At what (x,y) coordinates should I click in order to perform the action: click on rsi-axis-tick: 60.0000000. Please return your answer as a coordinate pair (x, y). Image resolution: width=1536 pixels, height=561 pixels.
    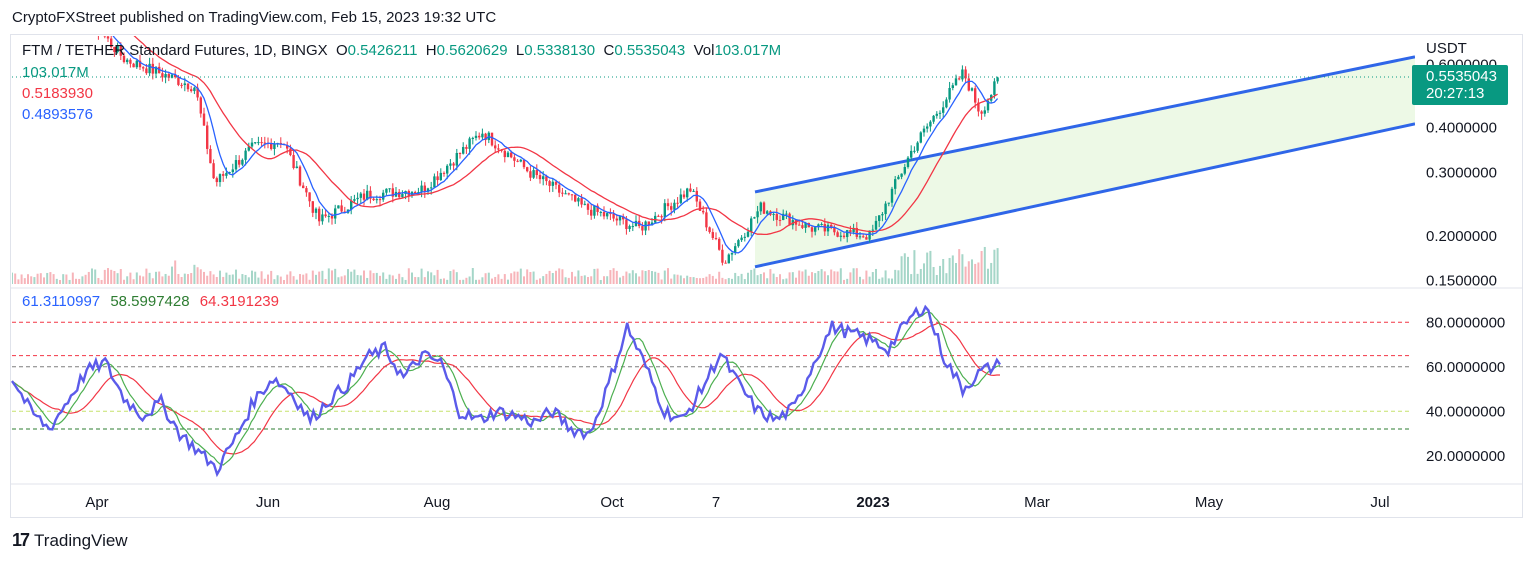
    Looking at the image, I should click on (1465, 367).